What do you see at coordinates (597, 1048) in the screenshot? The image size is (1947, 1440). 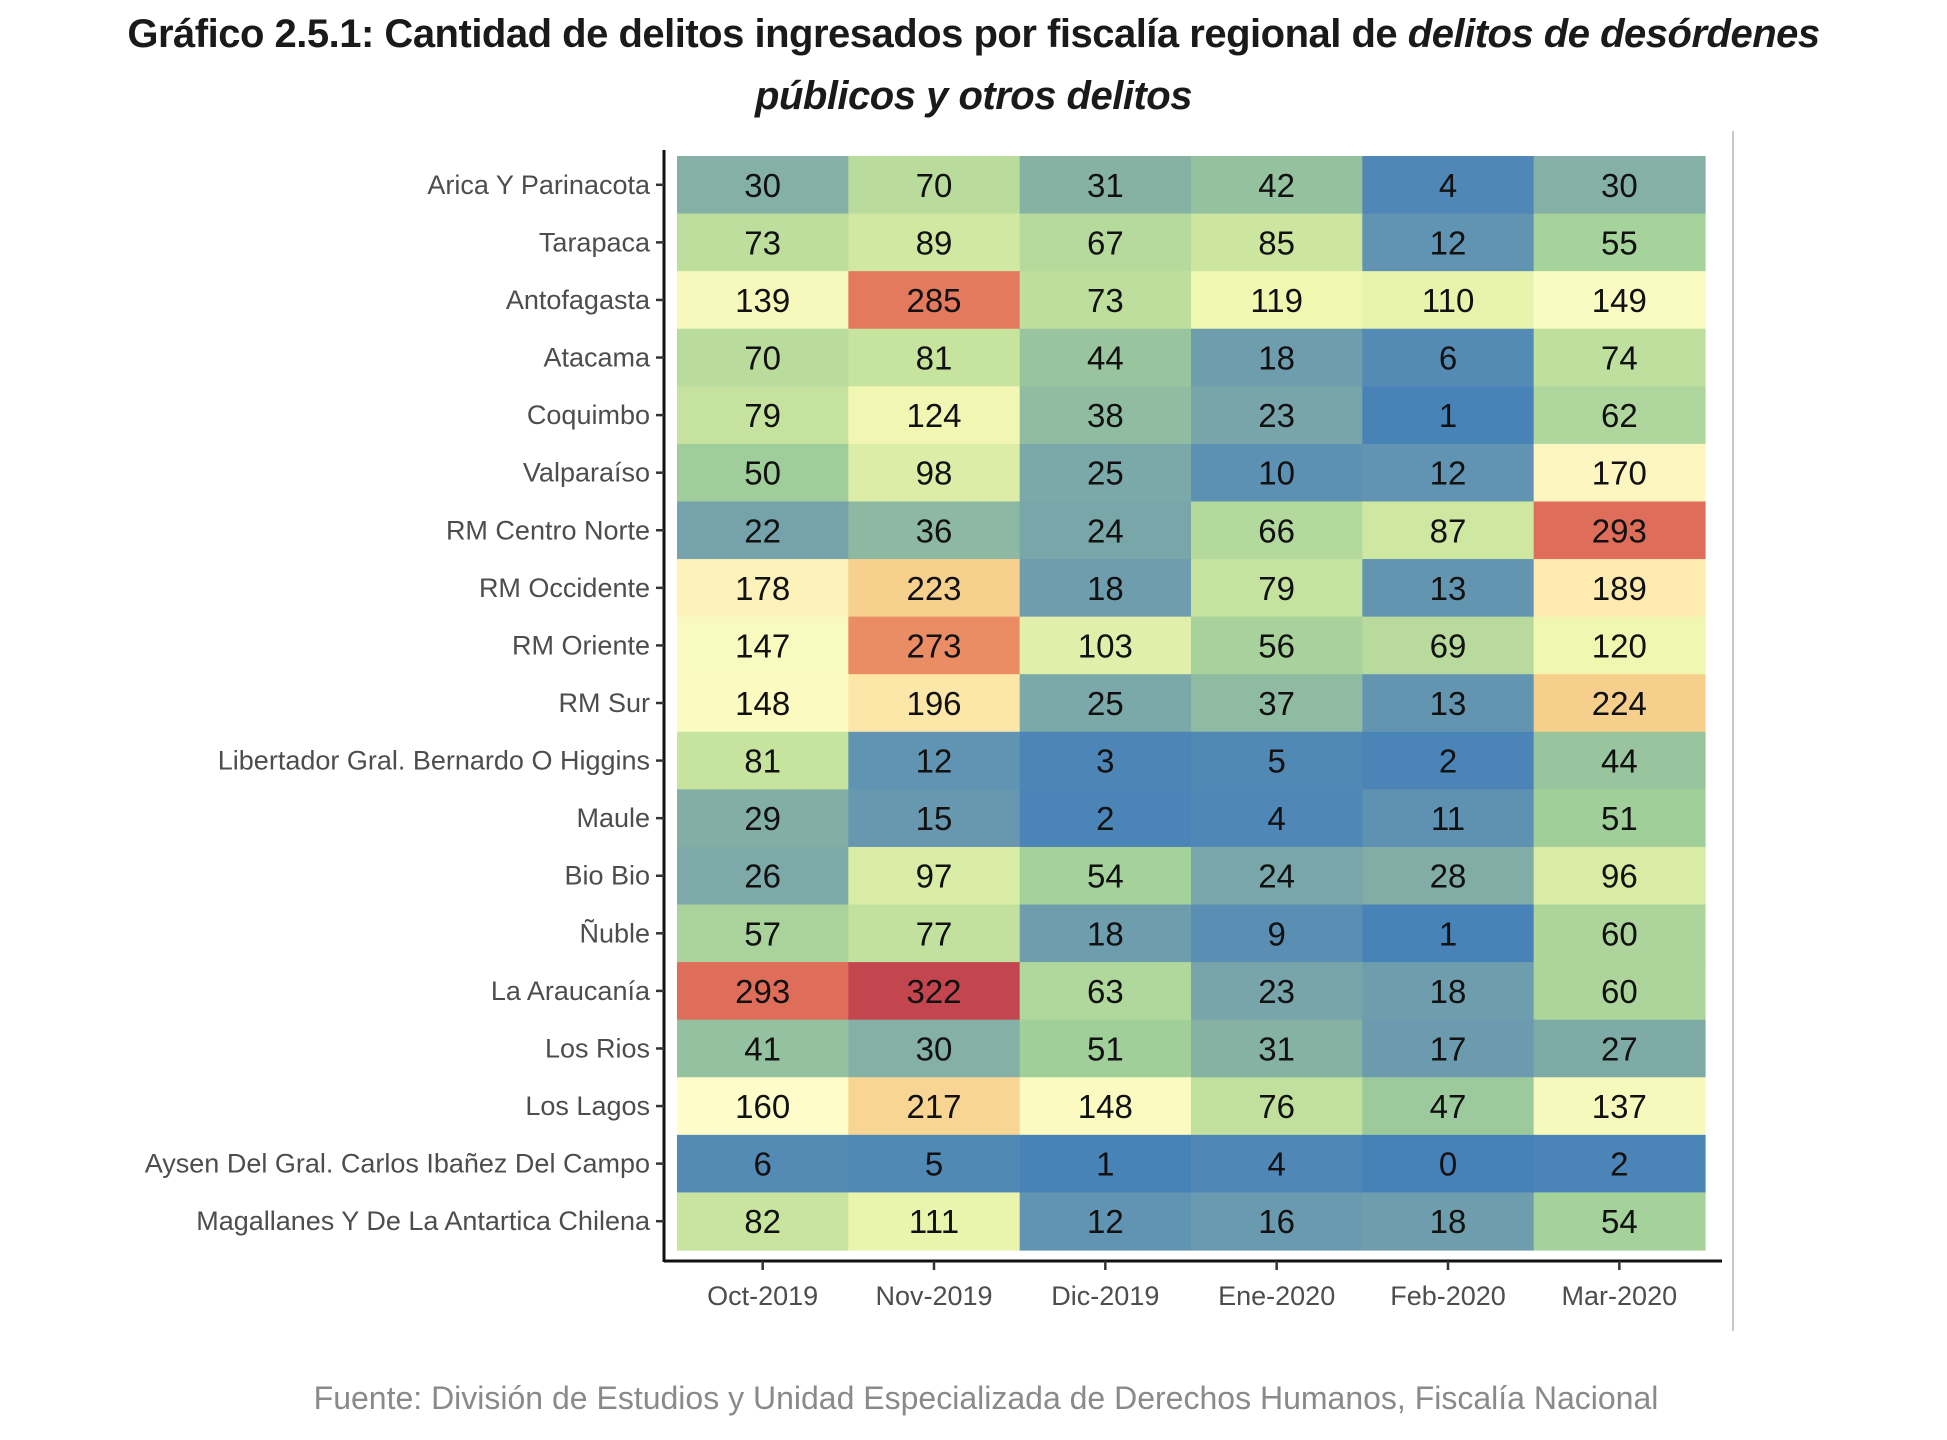 I see `y-tick-label: Los Rios` at bounding box center [597, 1048].